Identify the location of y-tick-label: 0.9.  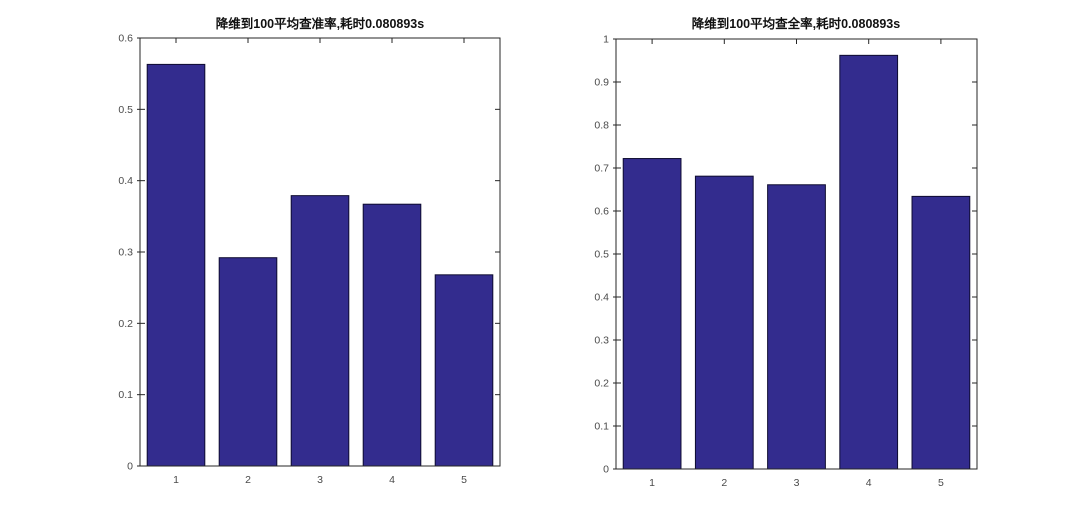
(601, 83).